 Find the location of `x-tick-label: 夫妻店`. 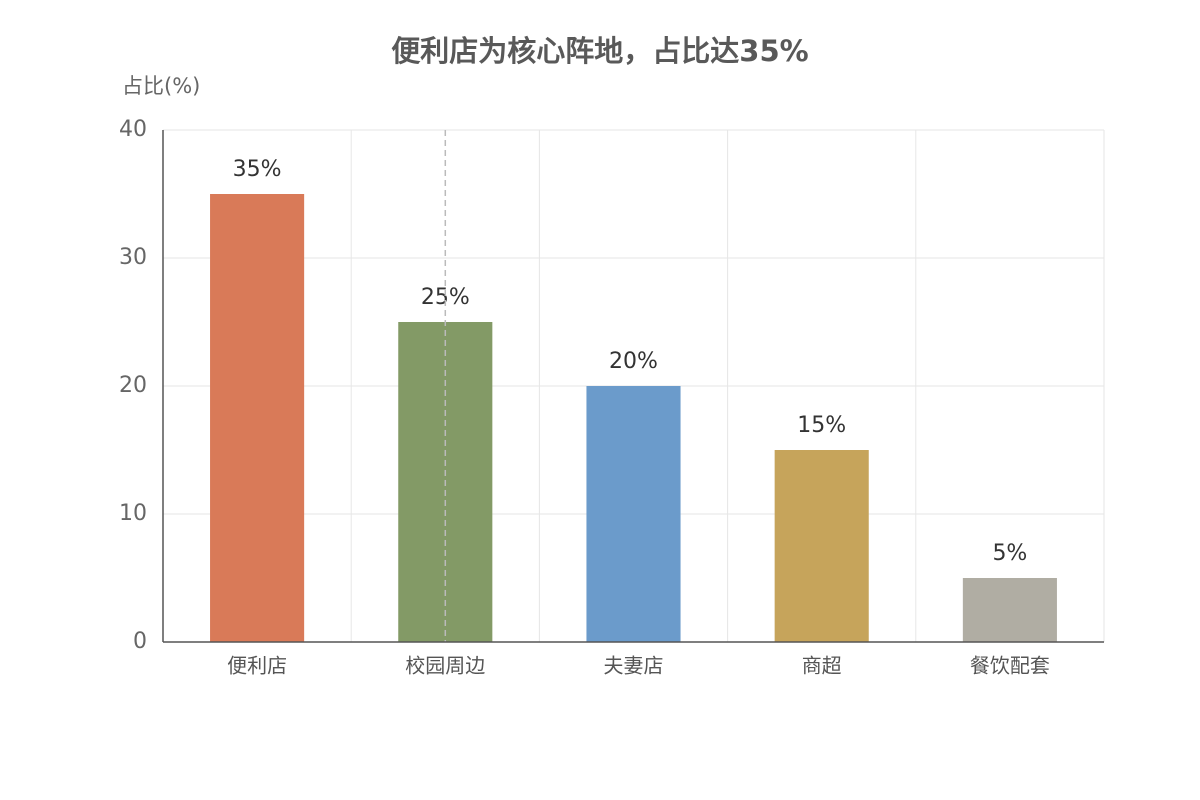

x-tick-label: 夫妻店 is located at coordinates (634, 666).